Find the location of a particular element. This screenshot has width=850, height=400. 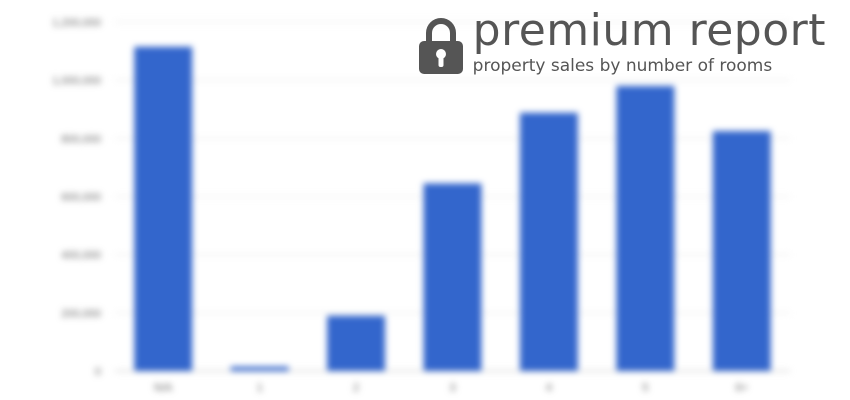

x-tick-label: 3 is located at coordinates (452, 388).